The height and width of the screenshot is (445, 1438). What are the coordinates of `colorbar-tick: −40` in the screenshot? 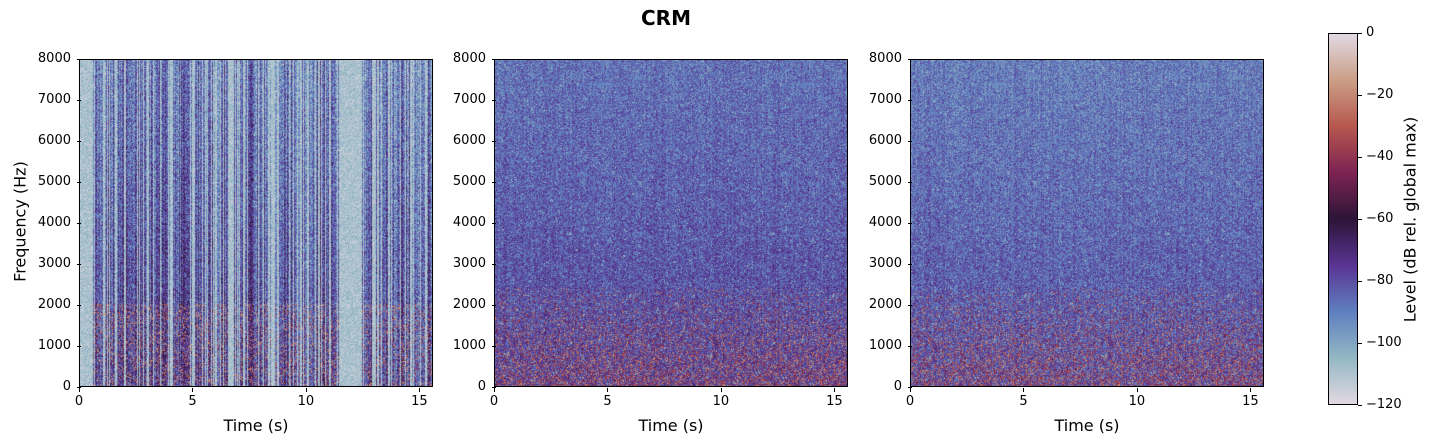 It's located at (1375, 156).